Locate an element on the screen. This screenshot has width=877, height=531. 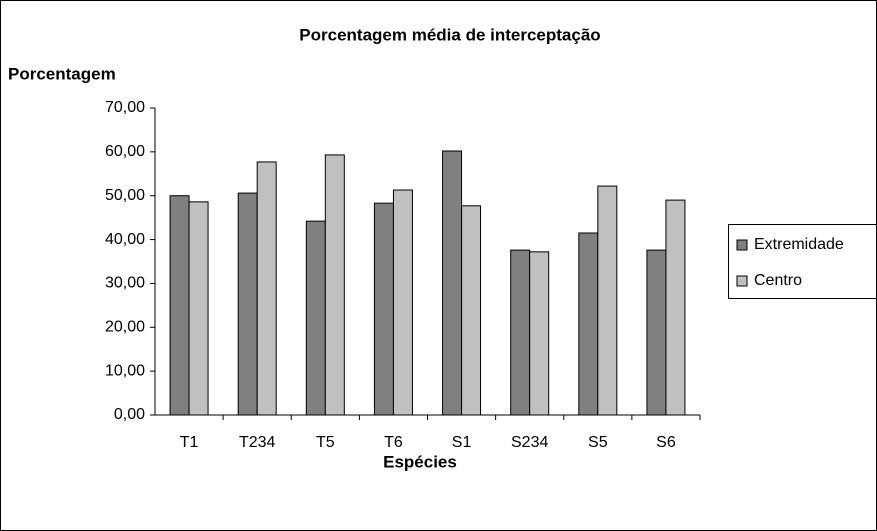
x-tick-label: T6 is located at coordinates (393, 442).